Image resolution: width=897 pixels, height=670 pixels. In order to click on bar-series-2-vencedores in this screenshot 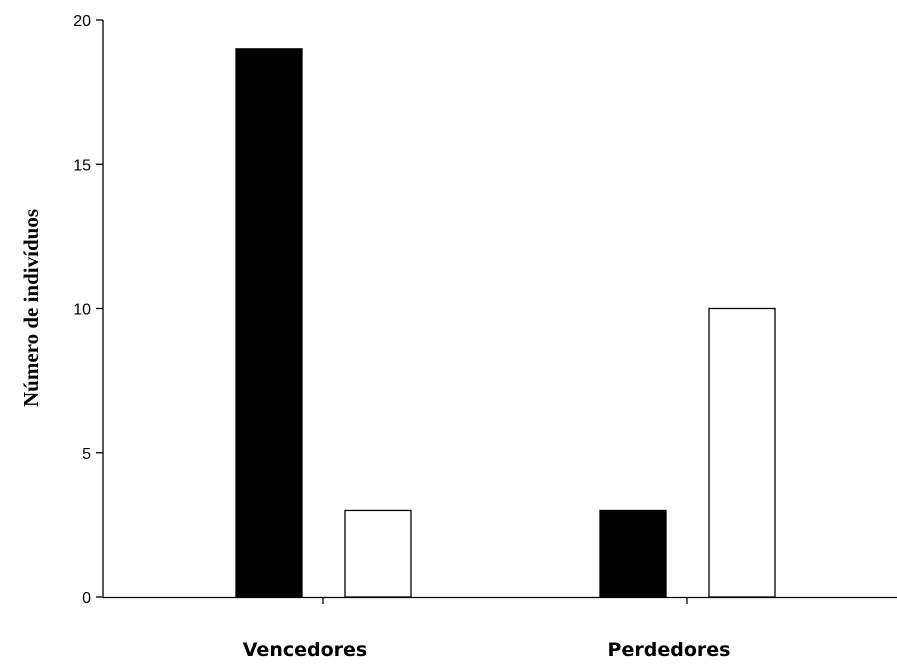, I will do `click(378, 553)`.